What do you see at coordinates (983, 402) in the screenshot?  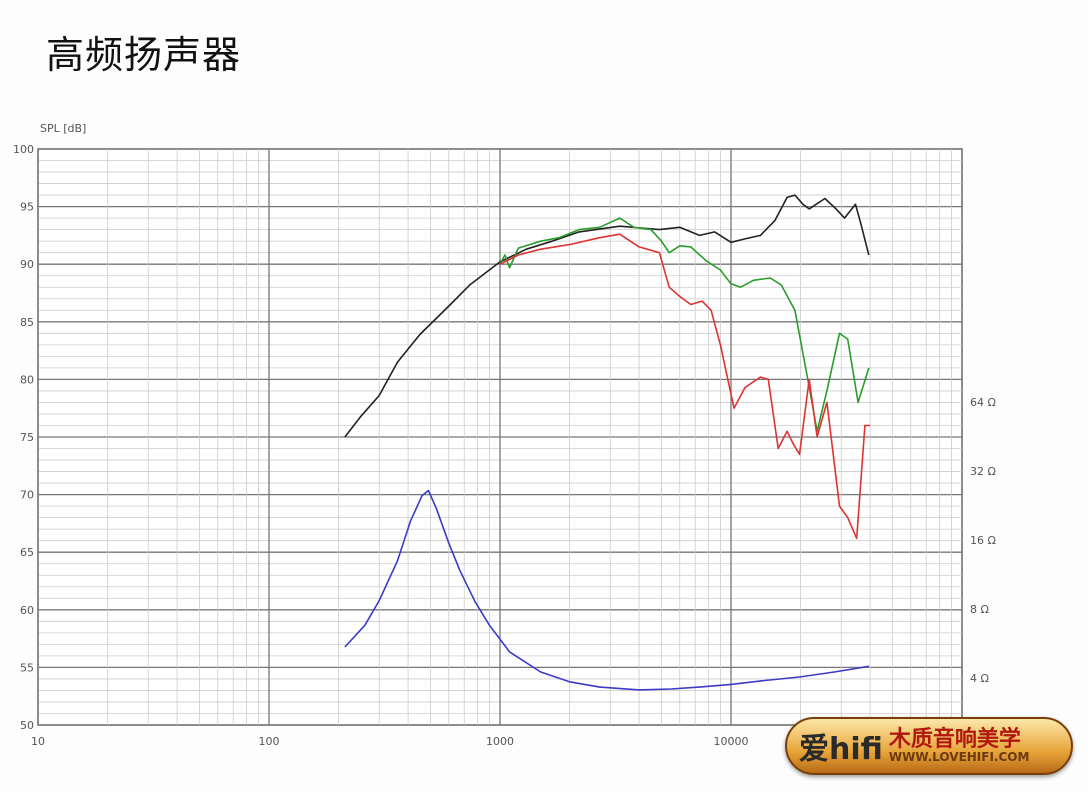 I see `y2-tick-label: 64 Ω` at bounding box center [983, 402].